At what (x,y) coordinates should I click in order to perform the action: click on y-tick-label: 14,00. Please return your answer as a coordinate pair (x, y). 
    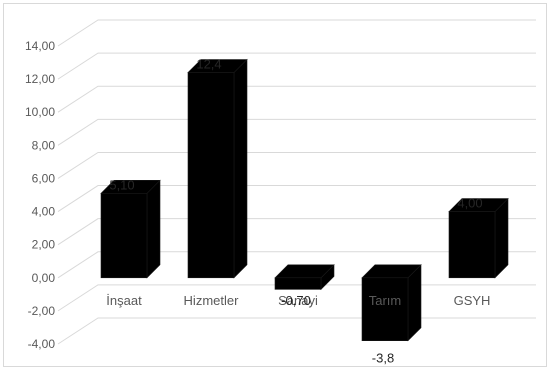
    Looking at the image, I should click on (40, 46).